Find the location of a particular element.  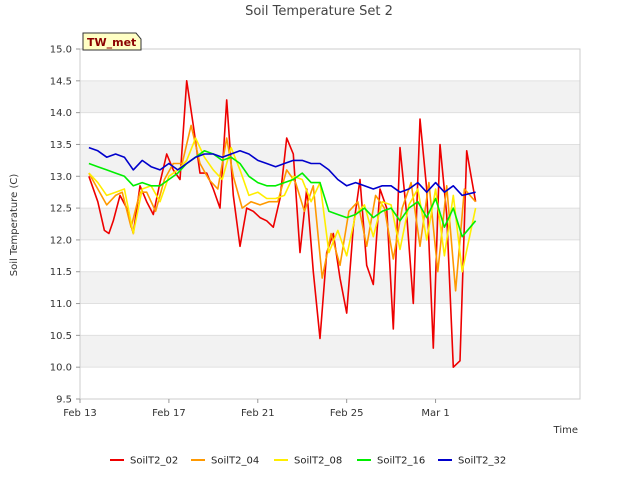

legend-label: SoilT2_02 is located at coordinates (154, 461).